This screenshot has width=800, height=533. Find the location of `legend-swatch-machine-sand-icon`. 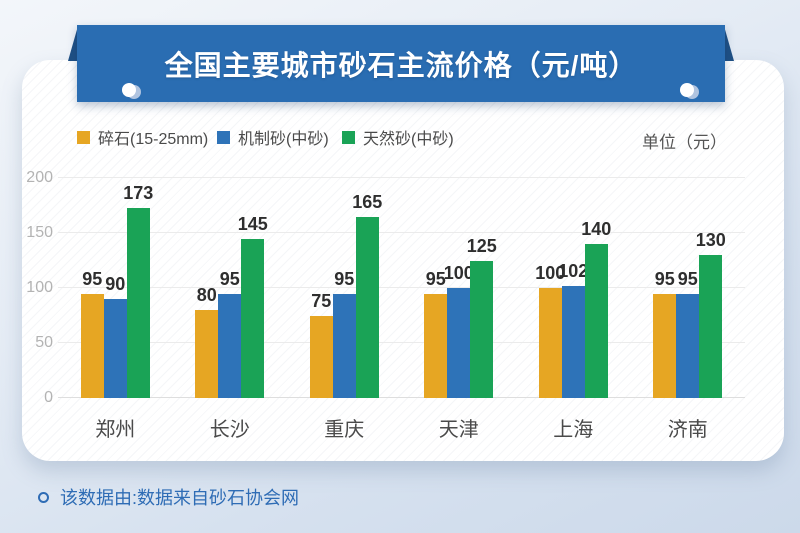

legend-swatch-machine-sand-icon is located at coordinates (223, 137).